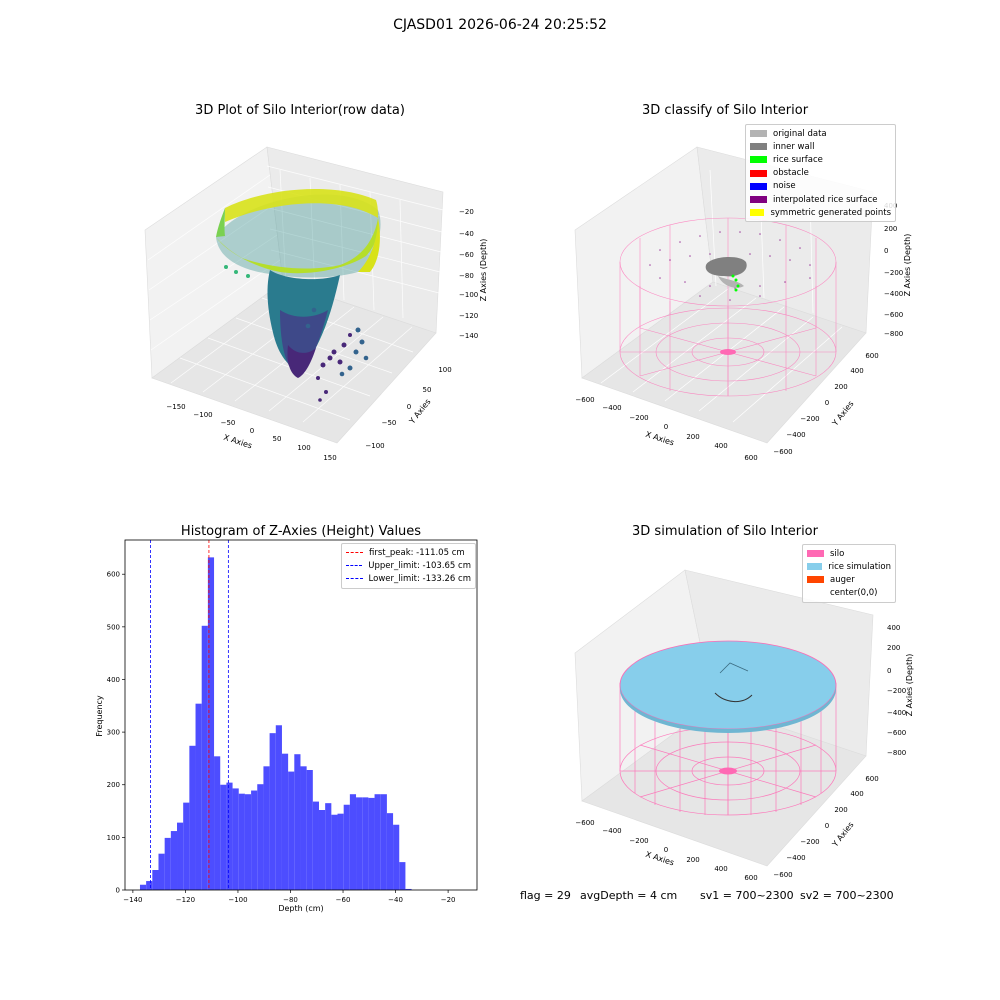 Image resolution: width=1000 pixels, height=1000 pixels. What do you see at coordinates (889, 671) in the screenshot?
I see `simulation-ztick: 0` at bounding box center [889, 671].